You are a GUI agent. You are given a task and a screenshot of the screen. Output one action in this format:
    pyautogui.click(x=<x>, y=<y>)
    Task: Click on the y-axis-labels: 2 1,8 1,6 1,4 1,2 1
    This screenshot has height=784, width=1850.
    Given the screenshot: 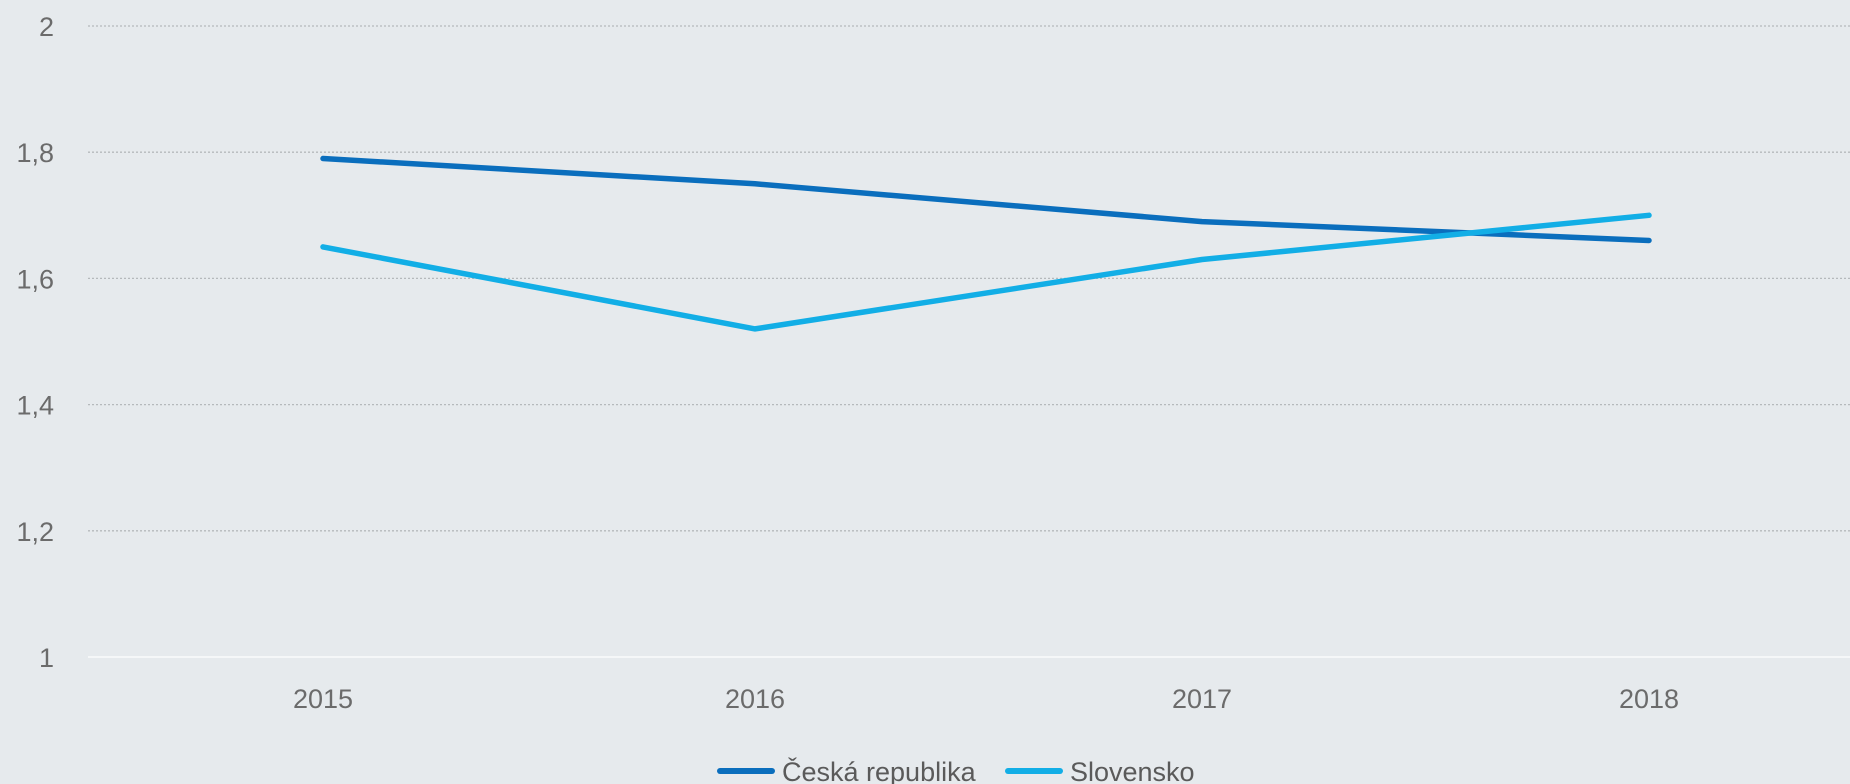 What is the action you would take?
    pyautogui.click(x=35, y=342)
    